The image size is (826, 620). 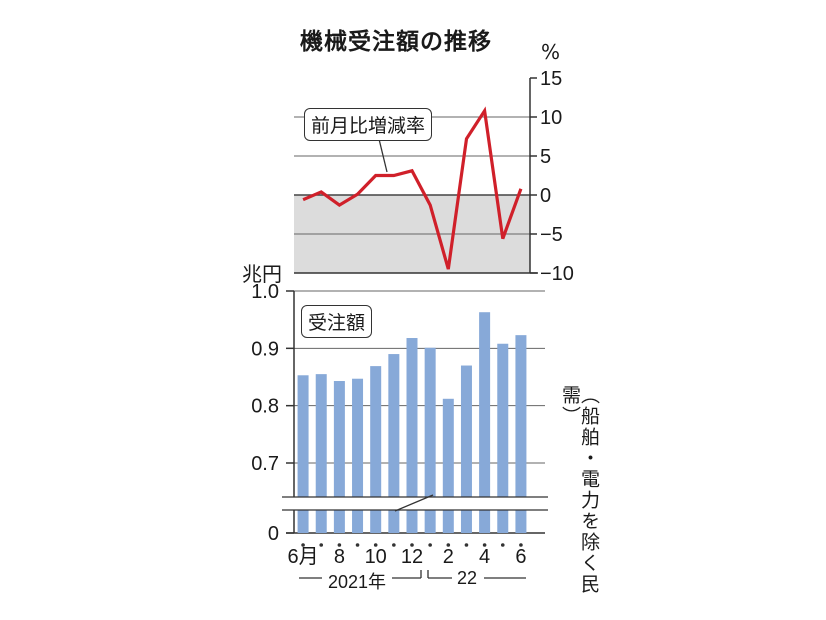 I want to click on line-ytick-label: −5, so click(x=551, y=235).